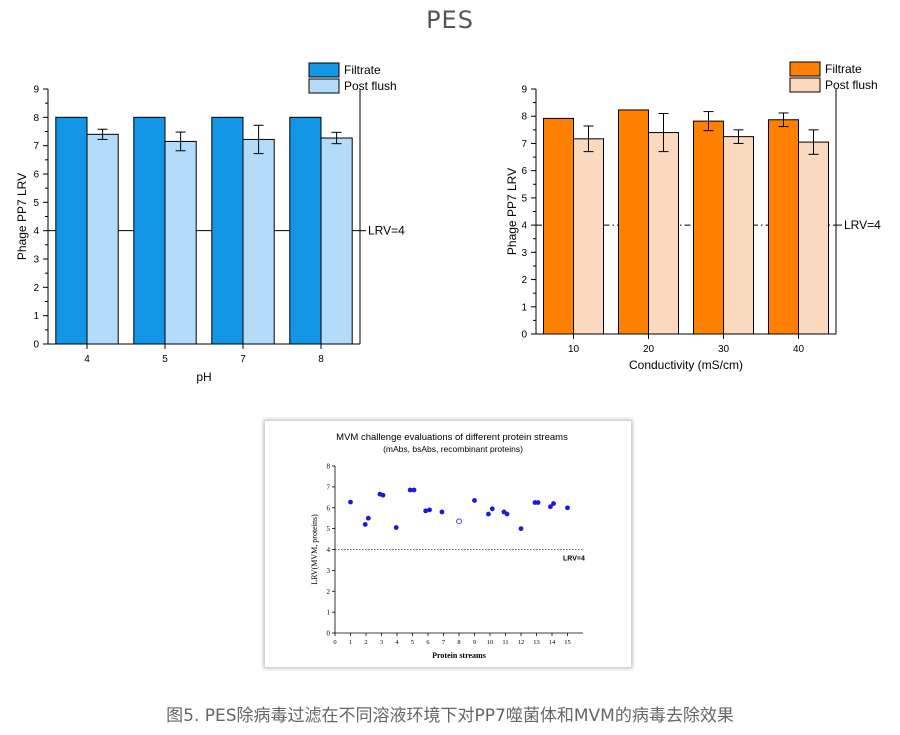 This screenshot has width=900, height=735. I want to click on x-tick-label: 20, so click(649, 349).